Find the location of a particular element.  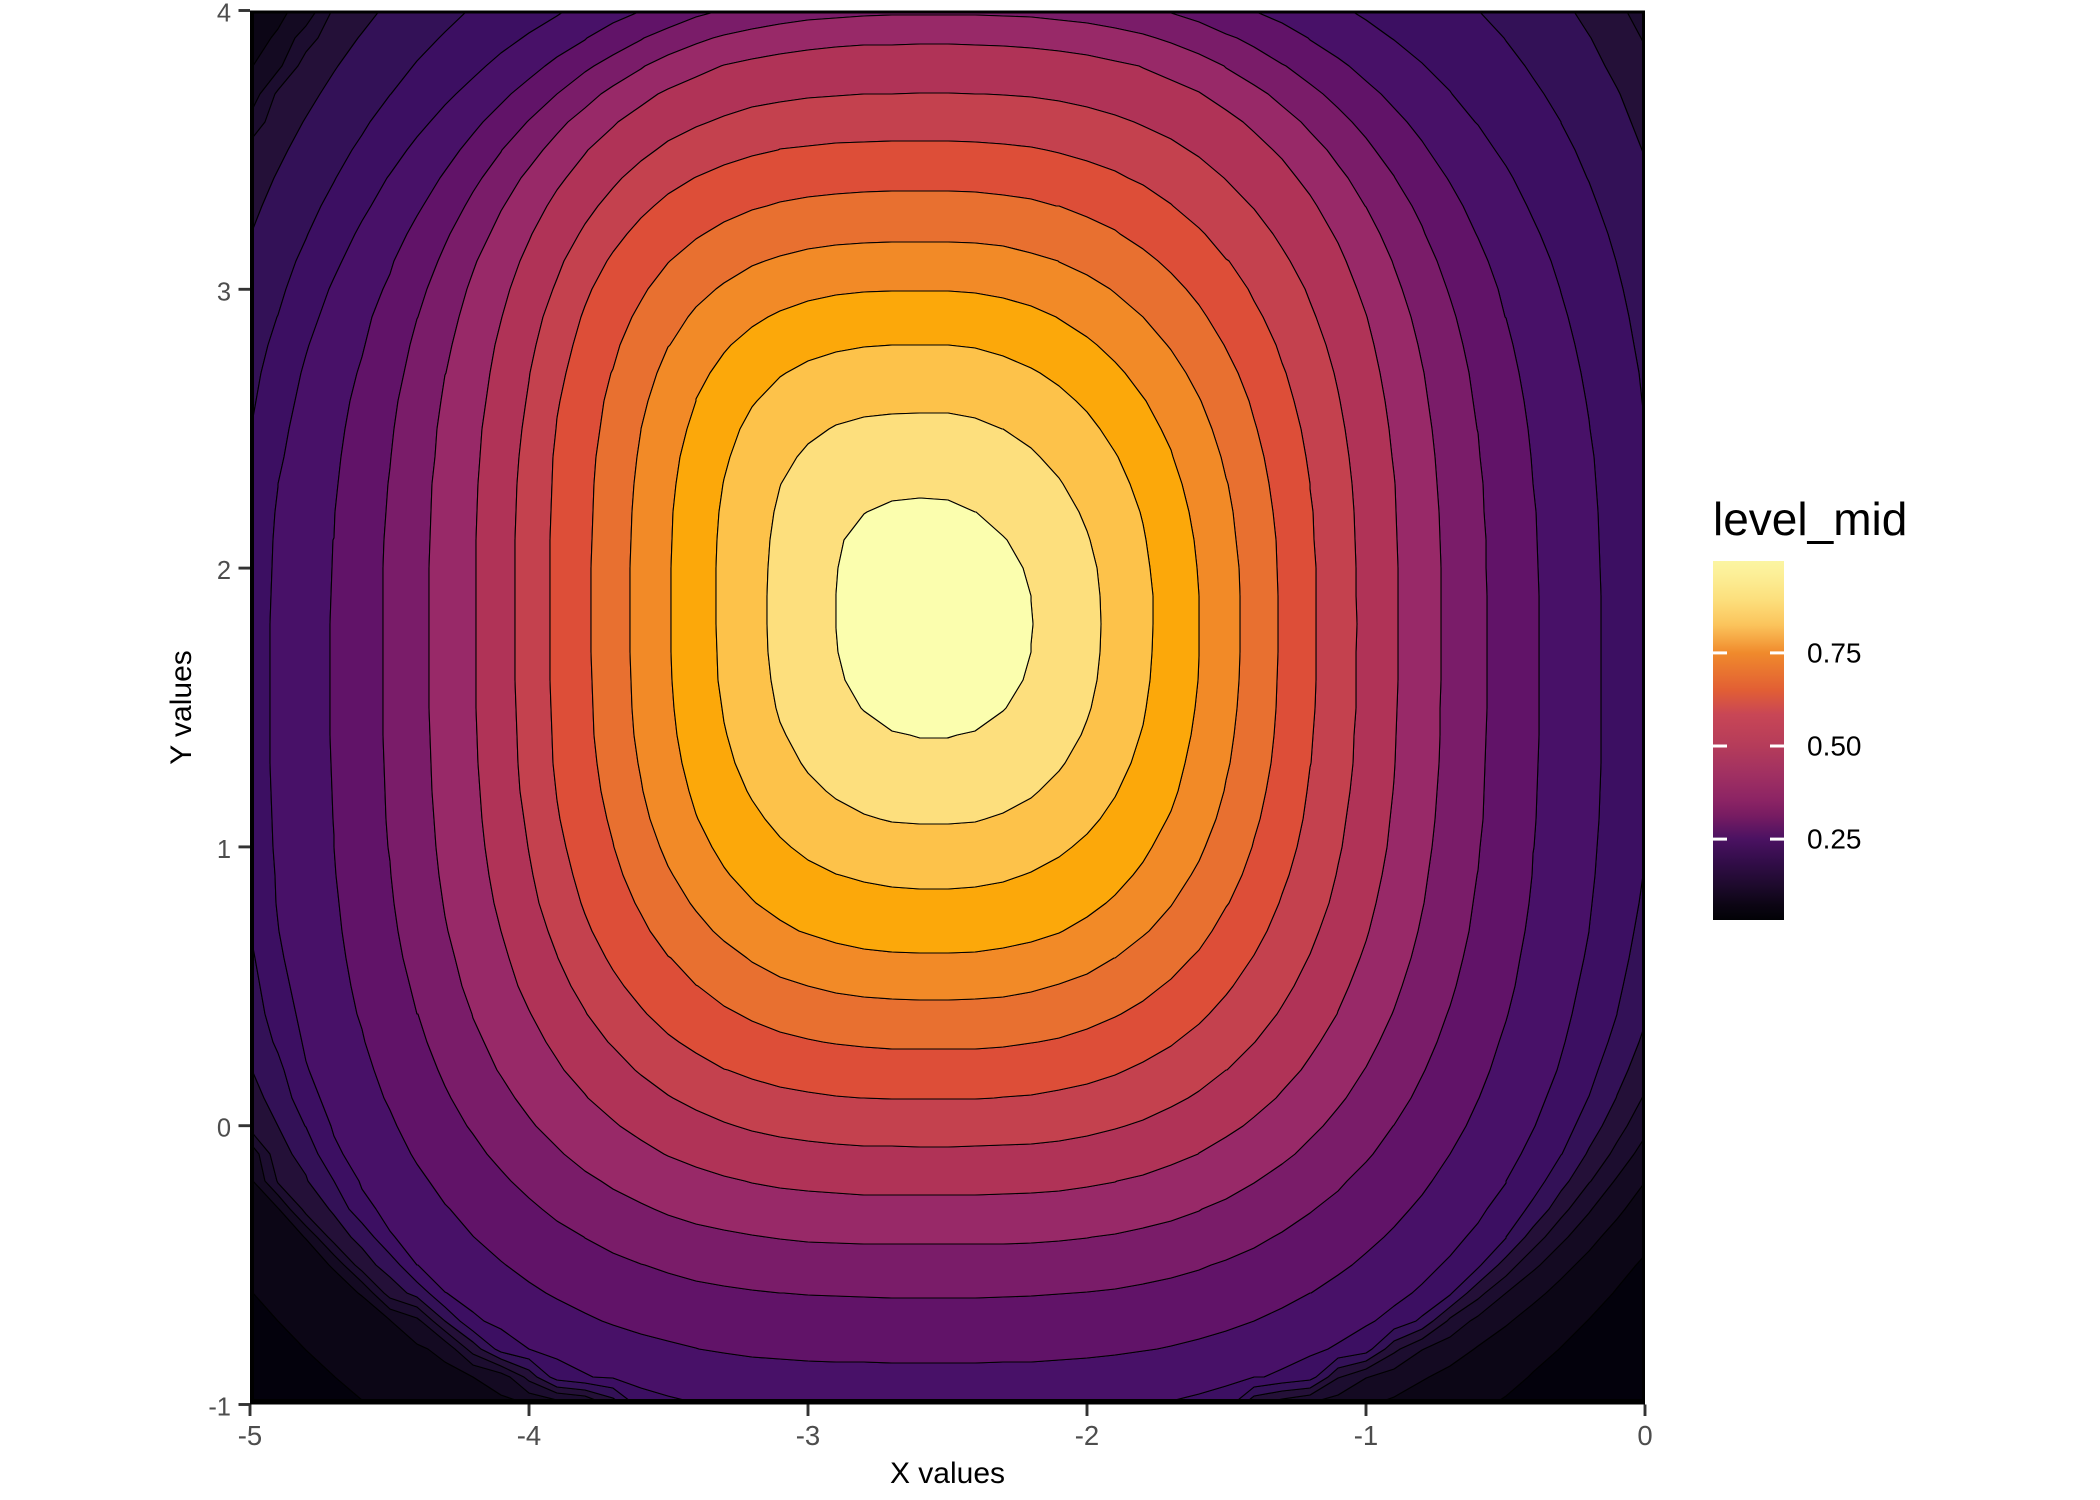

svg-text: -3 is located at coordinates (808, 1435).